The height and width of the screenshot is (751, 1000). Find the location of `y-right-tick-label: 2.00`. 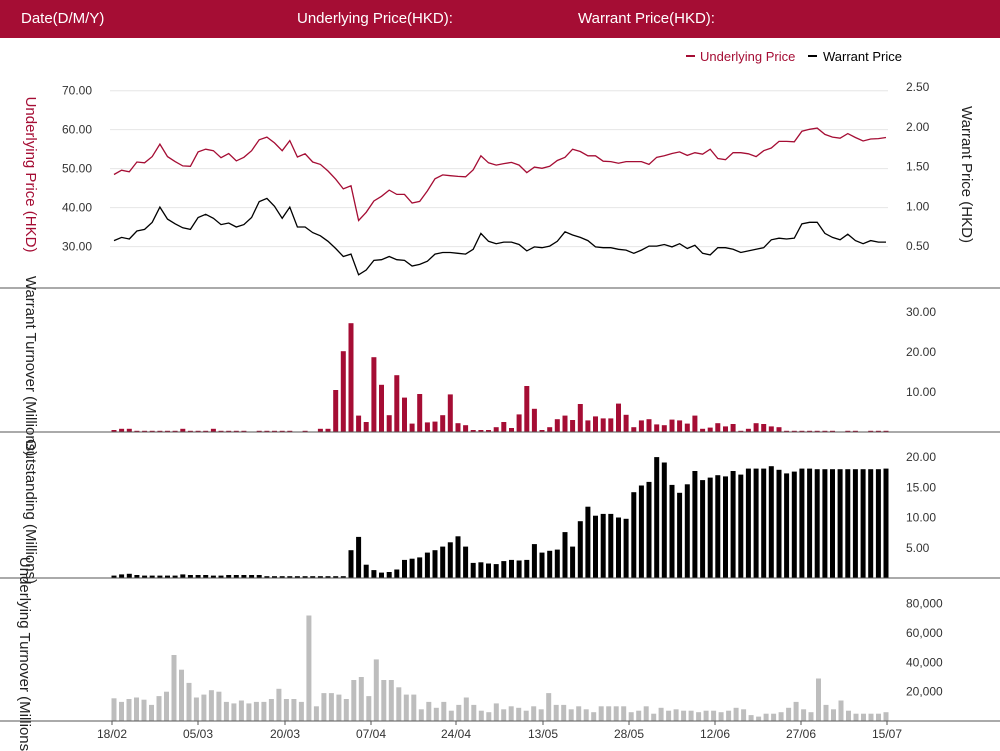

y-right-tick-label: 2.00 is located at coordinates (918, 127).